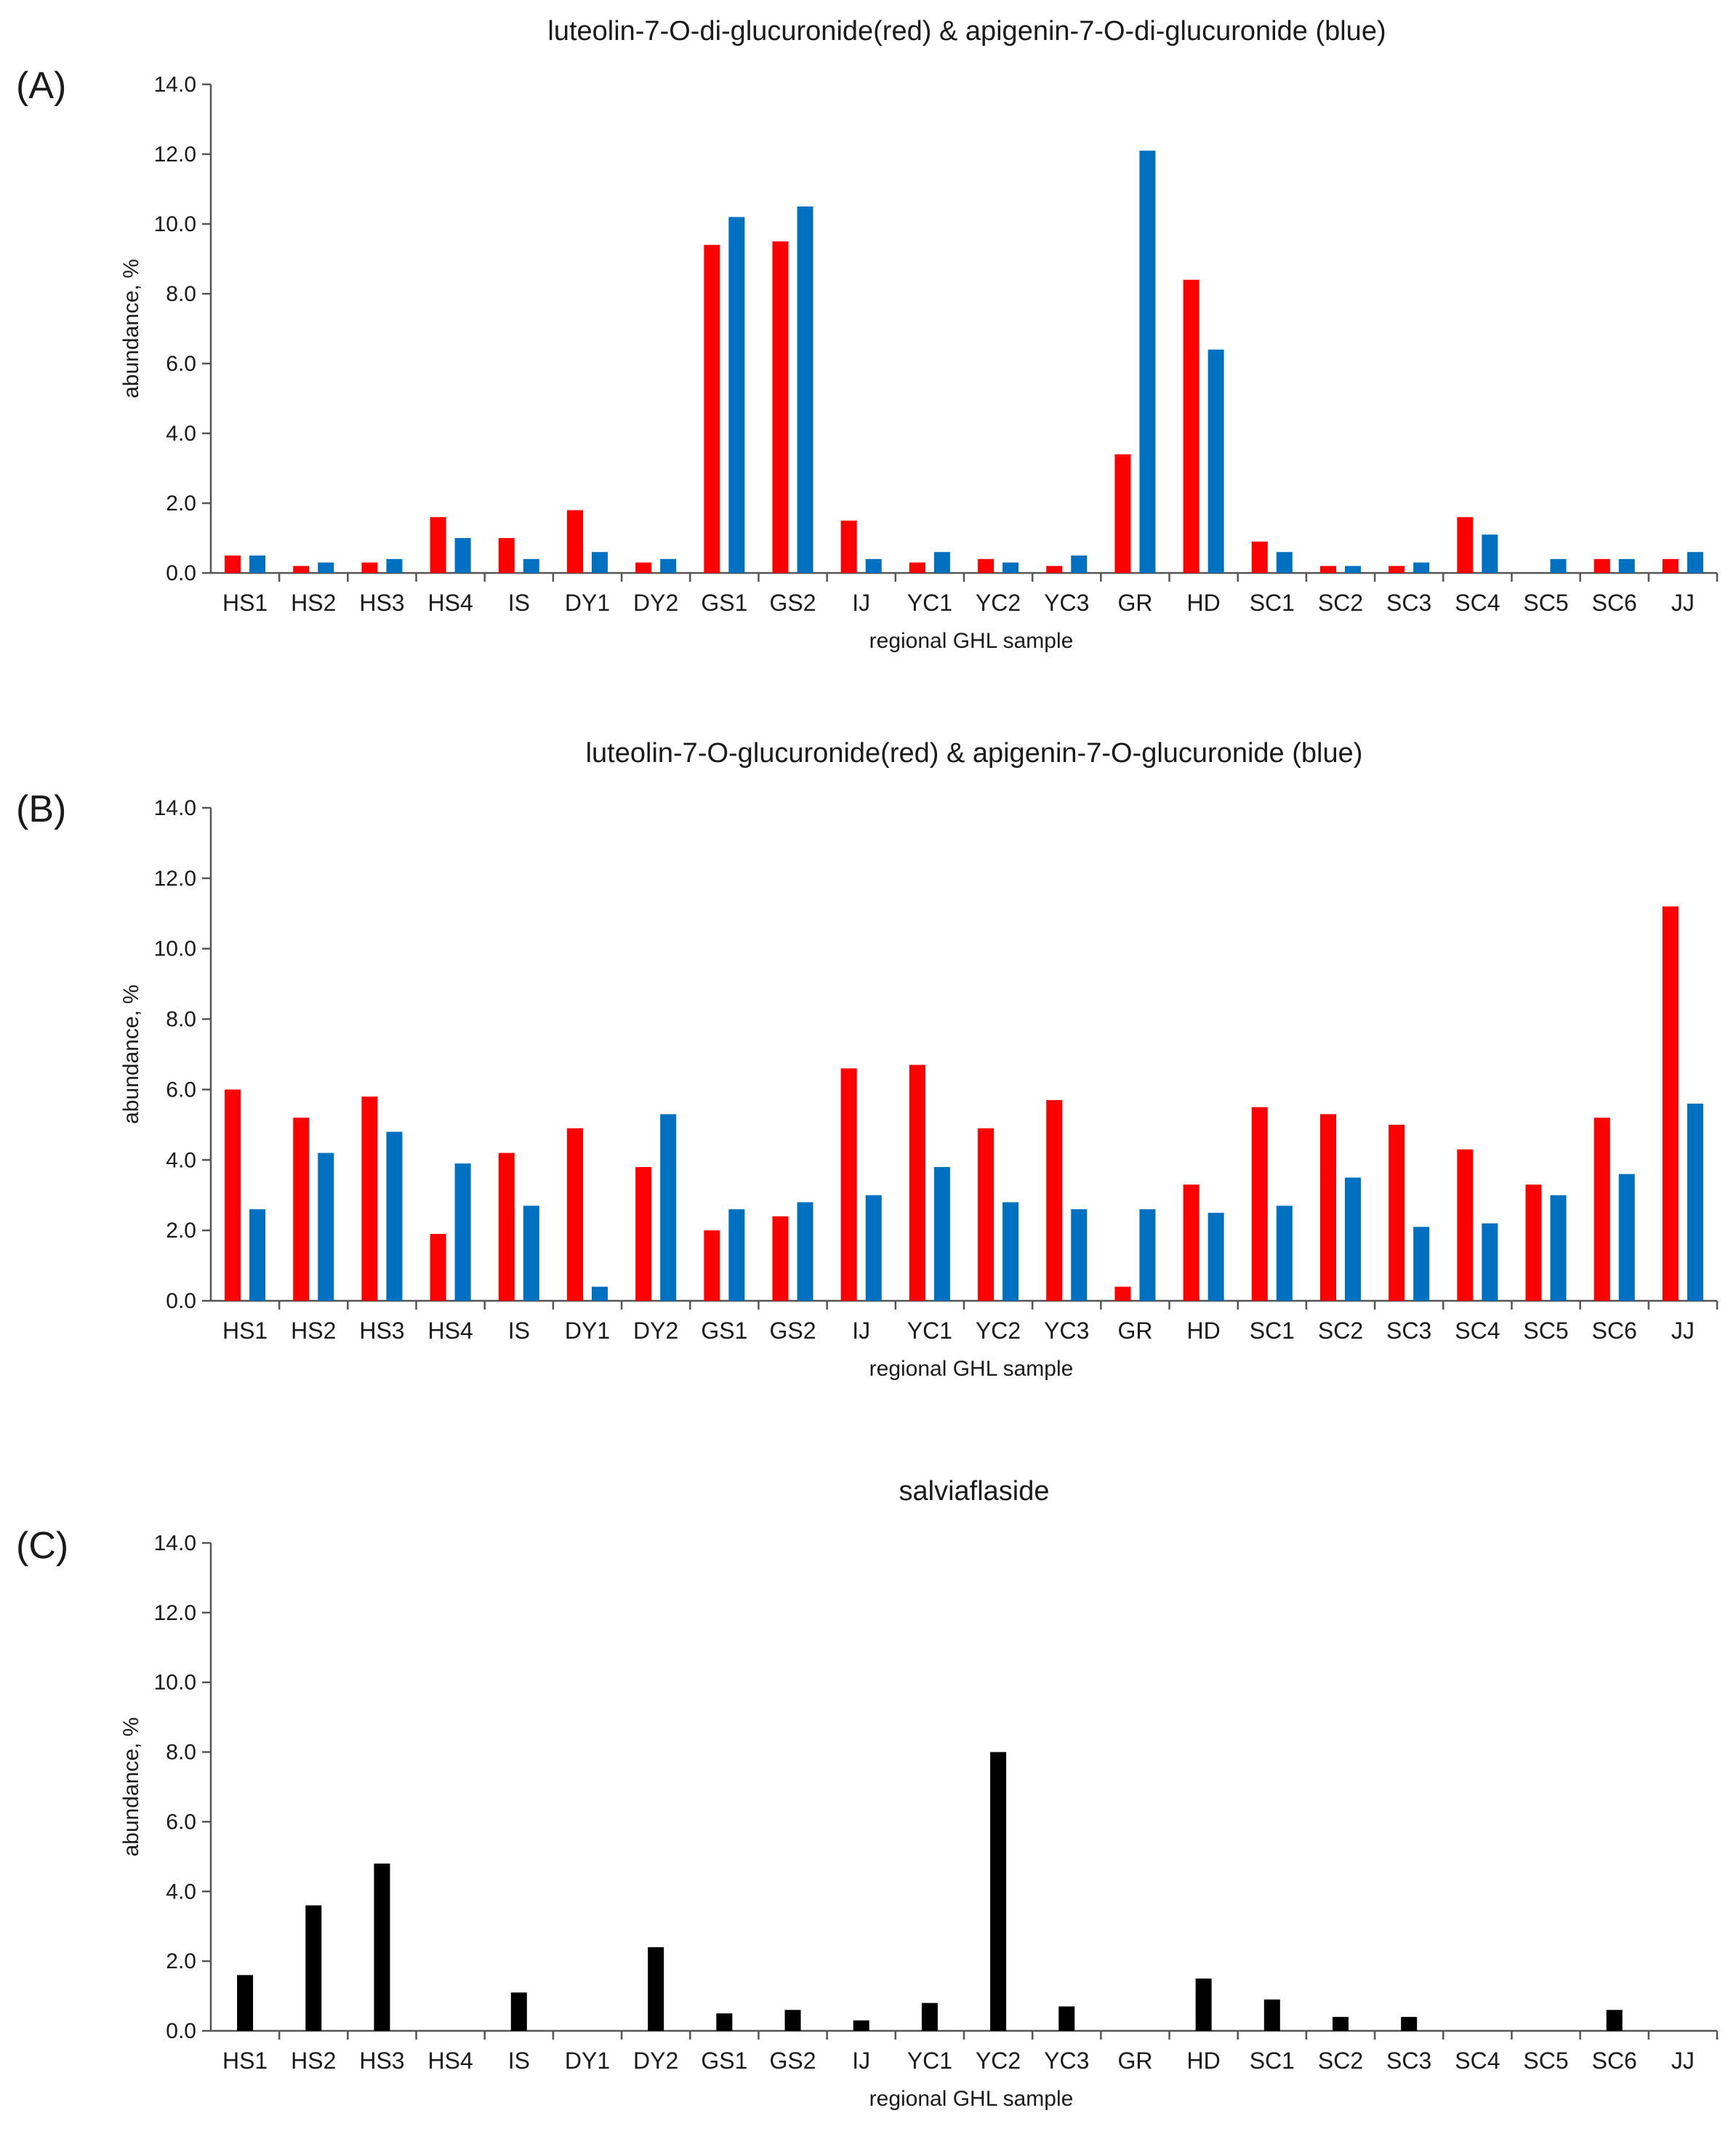 This screenshot has height=2129, width=1736. Describe the element at coordinates (41, 809) in the screenshot. I see `panel-label: (B)` at that location.